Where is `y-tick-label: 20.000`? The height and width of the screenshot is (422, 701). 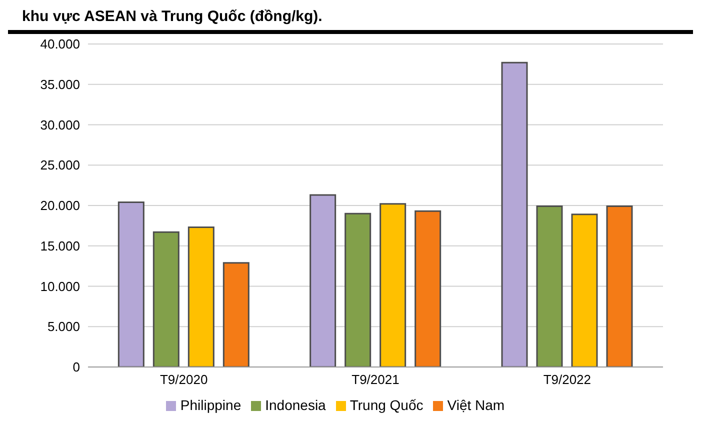 y-tick-label: 20.000 is located at coordinates (60, 206).